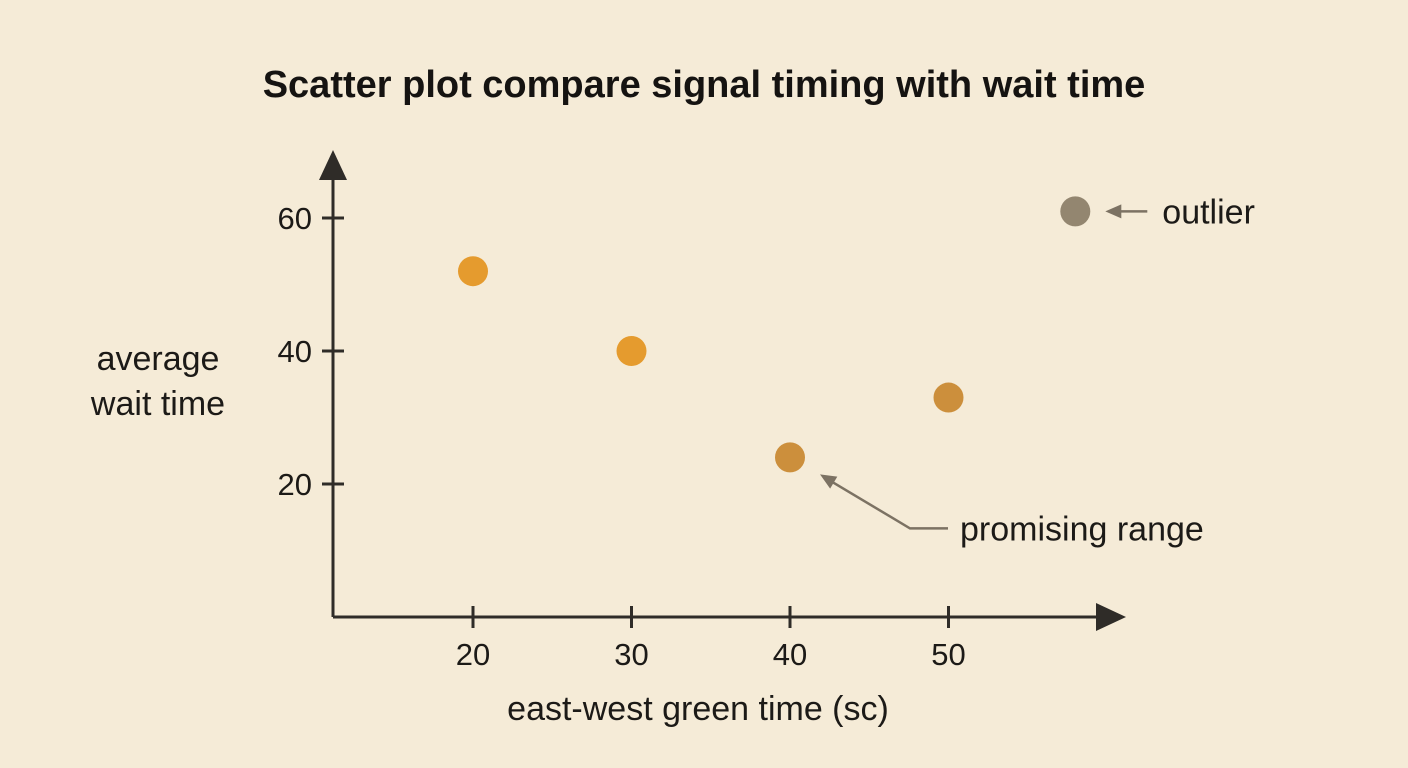  Describe the element at coordinates (887, 504) in the screenshot. I see `promising-range-arrow-line` at that location.